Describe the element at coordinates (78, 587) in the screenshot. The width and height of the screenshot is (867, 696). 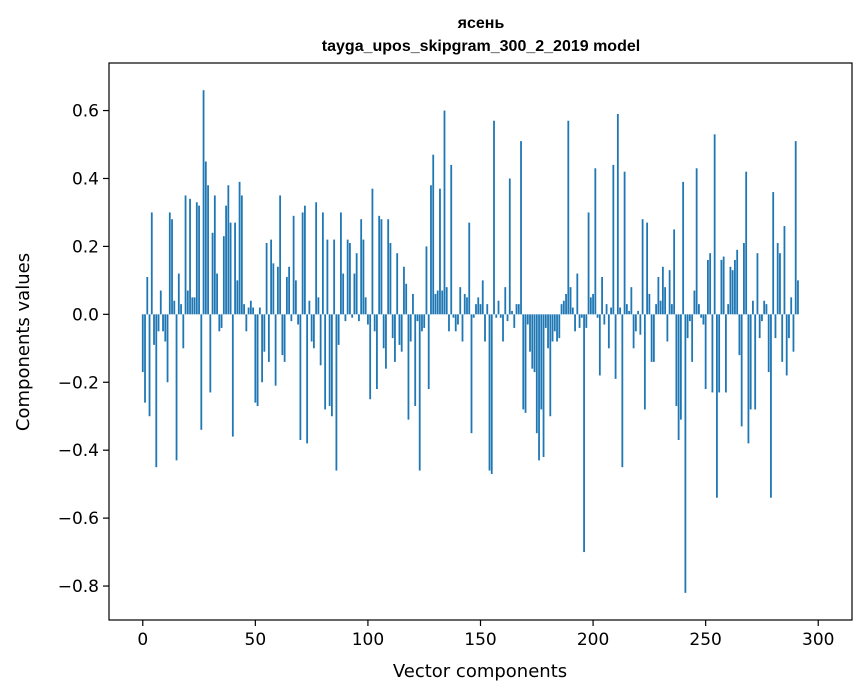
I see `y-tick-label: −0.8` at that location.